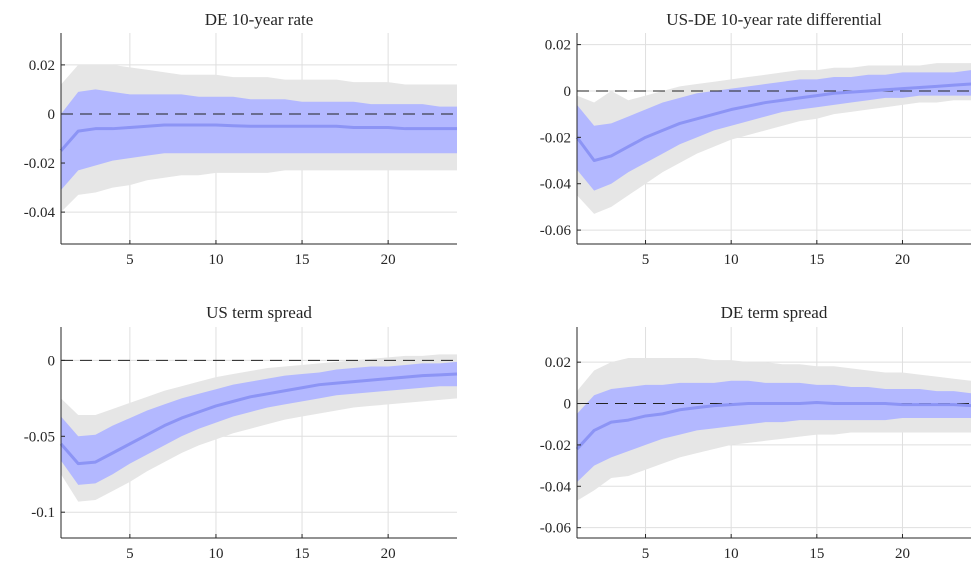 The width and height of the screenshot is (971, 566). I want to click on y-tick-label: -0.05, so click(39, 437).